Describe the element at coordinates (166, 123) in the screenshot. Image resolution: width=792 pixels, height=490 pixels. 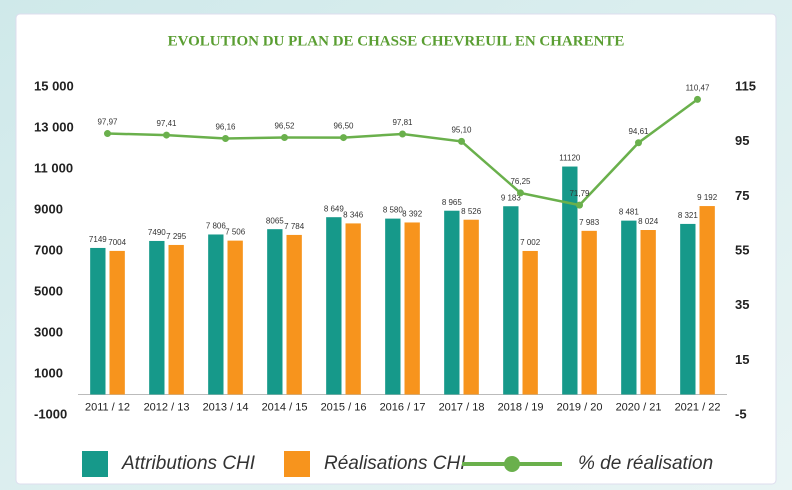
I see `value-label: 97,41` at that location.